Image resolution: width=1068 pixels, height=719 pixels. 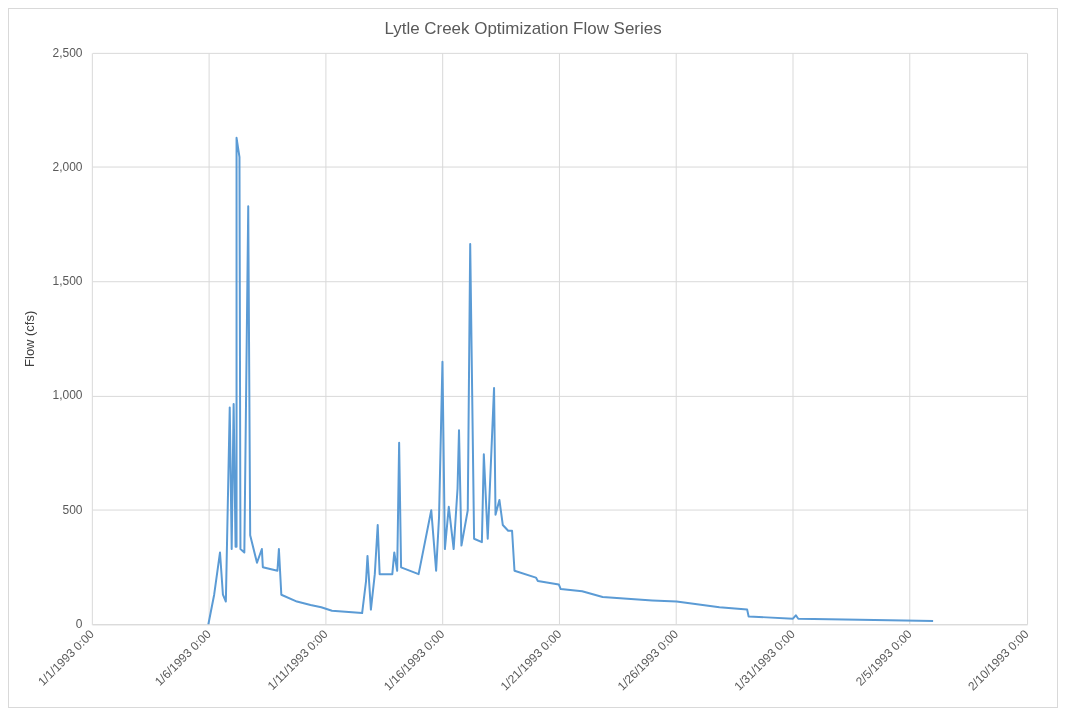 What do you see at coordinates (67, 52) in the screenshot?
I see `y-tick-label: 2,500` at bounding box center [67, 52].